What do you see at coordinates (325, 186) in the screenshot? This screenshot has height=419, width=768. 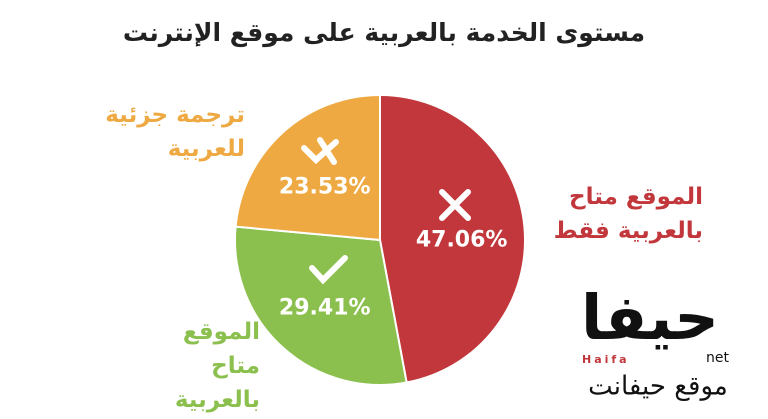 I see `value-label: 23.53%` at bounding box center [325, 186].